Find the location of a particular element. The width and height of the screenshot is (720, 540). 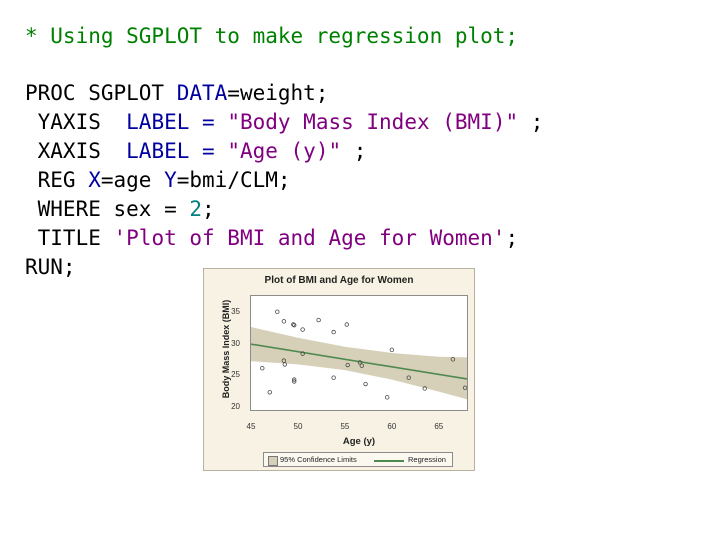

yaxis-end: ; is located at coordinates (531, 122).